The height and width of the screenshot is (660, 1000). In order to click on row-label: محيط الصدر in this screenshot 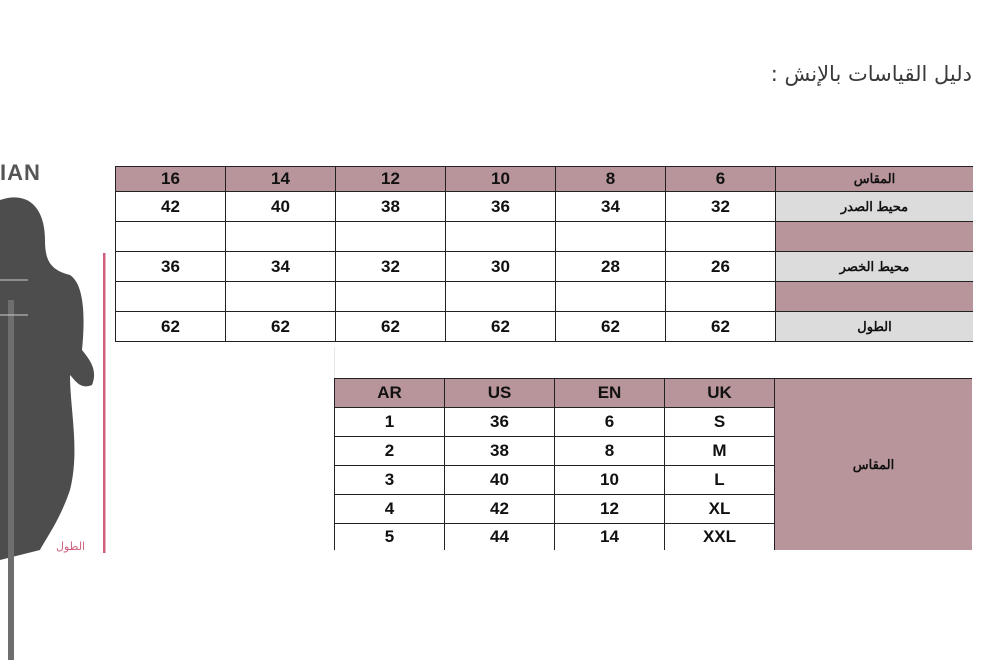, I will do `click(874, 206)`.